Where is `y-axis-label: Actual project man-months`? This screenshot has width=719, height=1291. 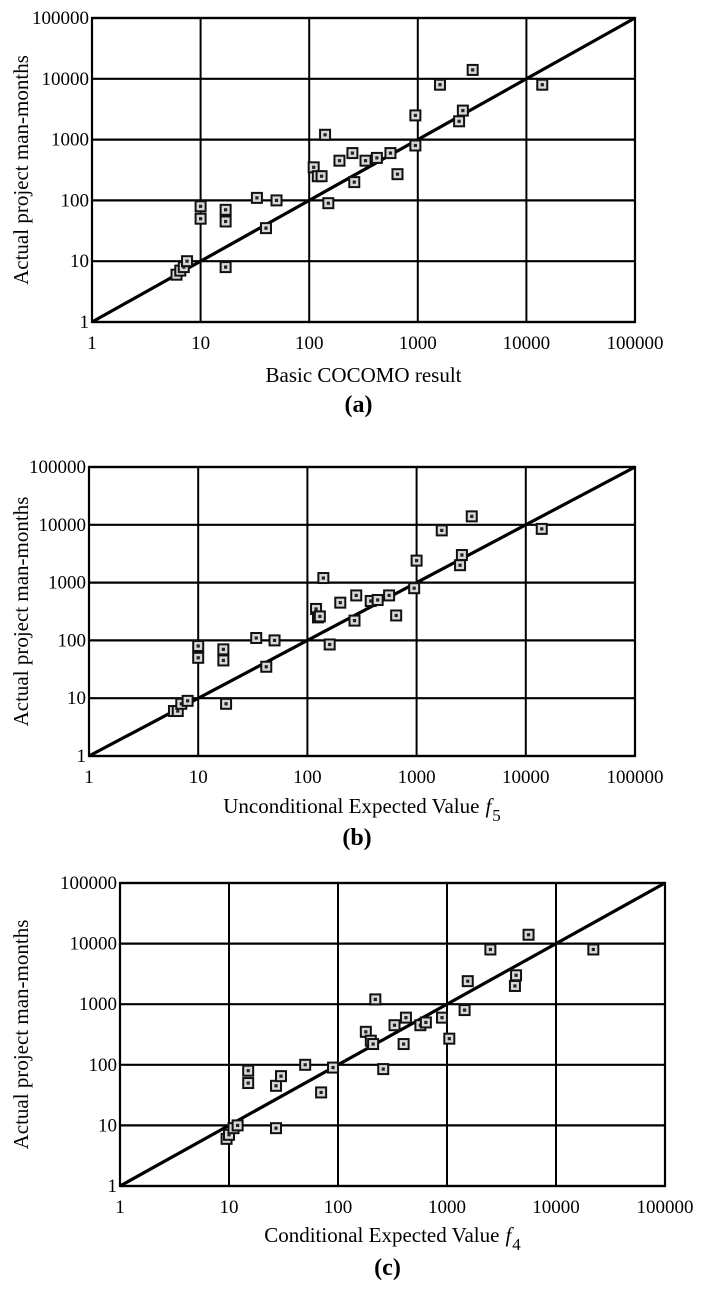 y-axis-label: Actual project man-months is located at coordinates (21, 1035).